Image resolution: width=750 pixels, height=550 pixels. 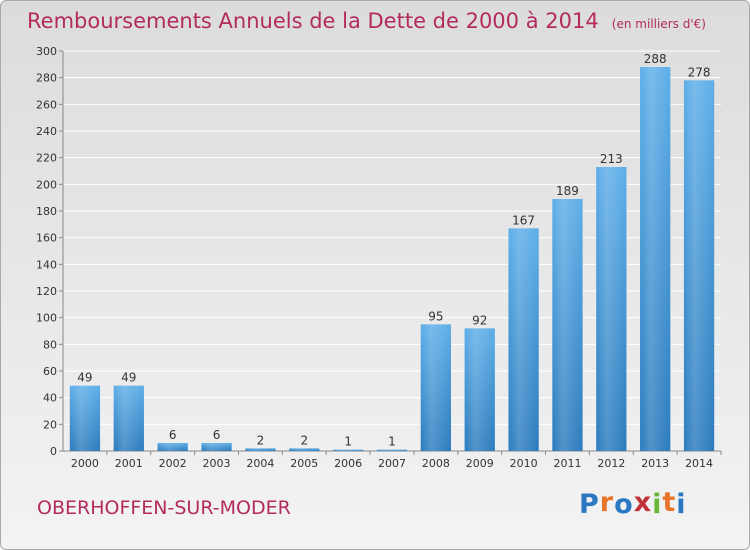 What do you see at coordinates (567, 325) in the screenshot?
I see `bar-shine-2011` at bounding box center [567, 325].